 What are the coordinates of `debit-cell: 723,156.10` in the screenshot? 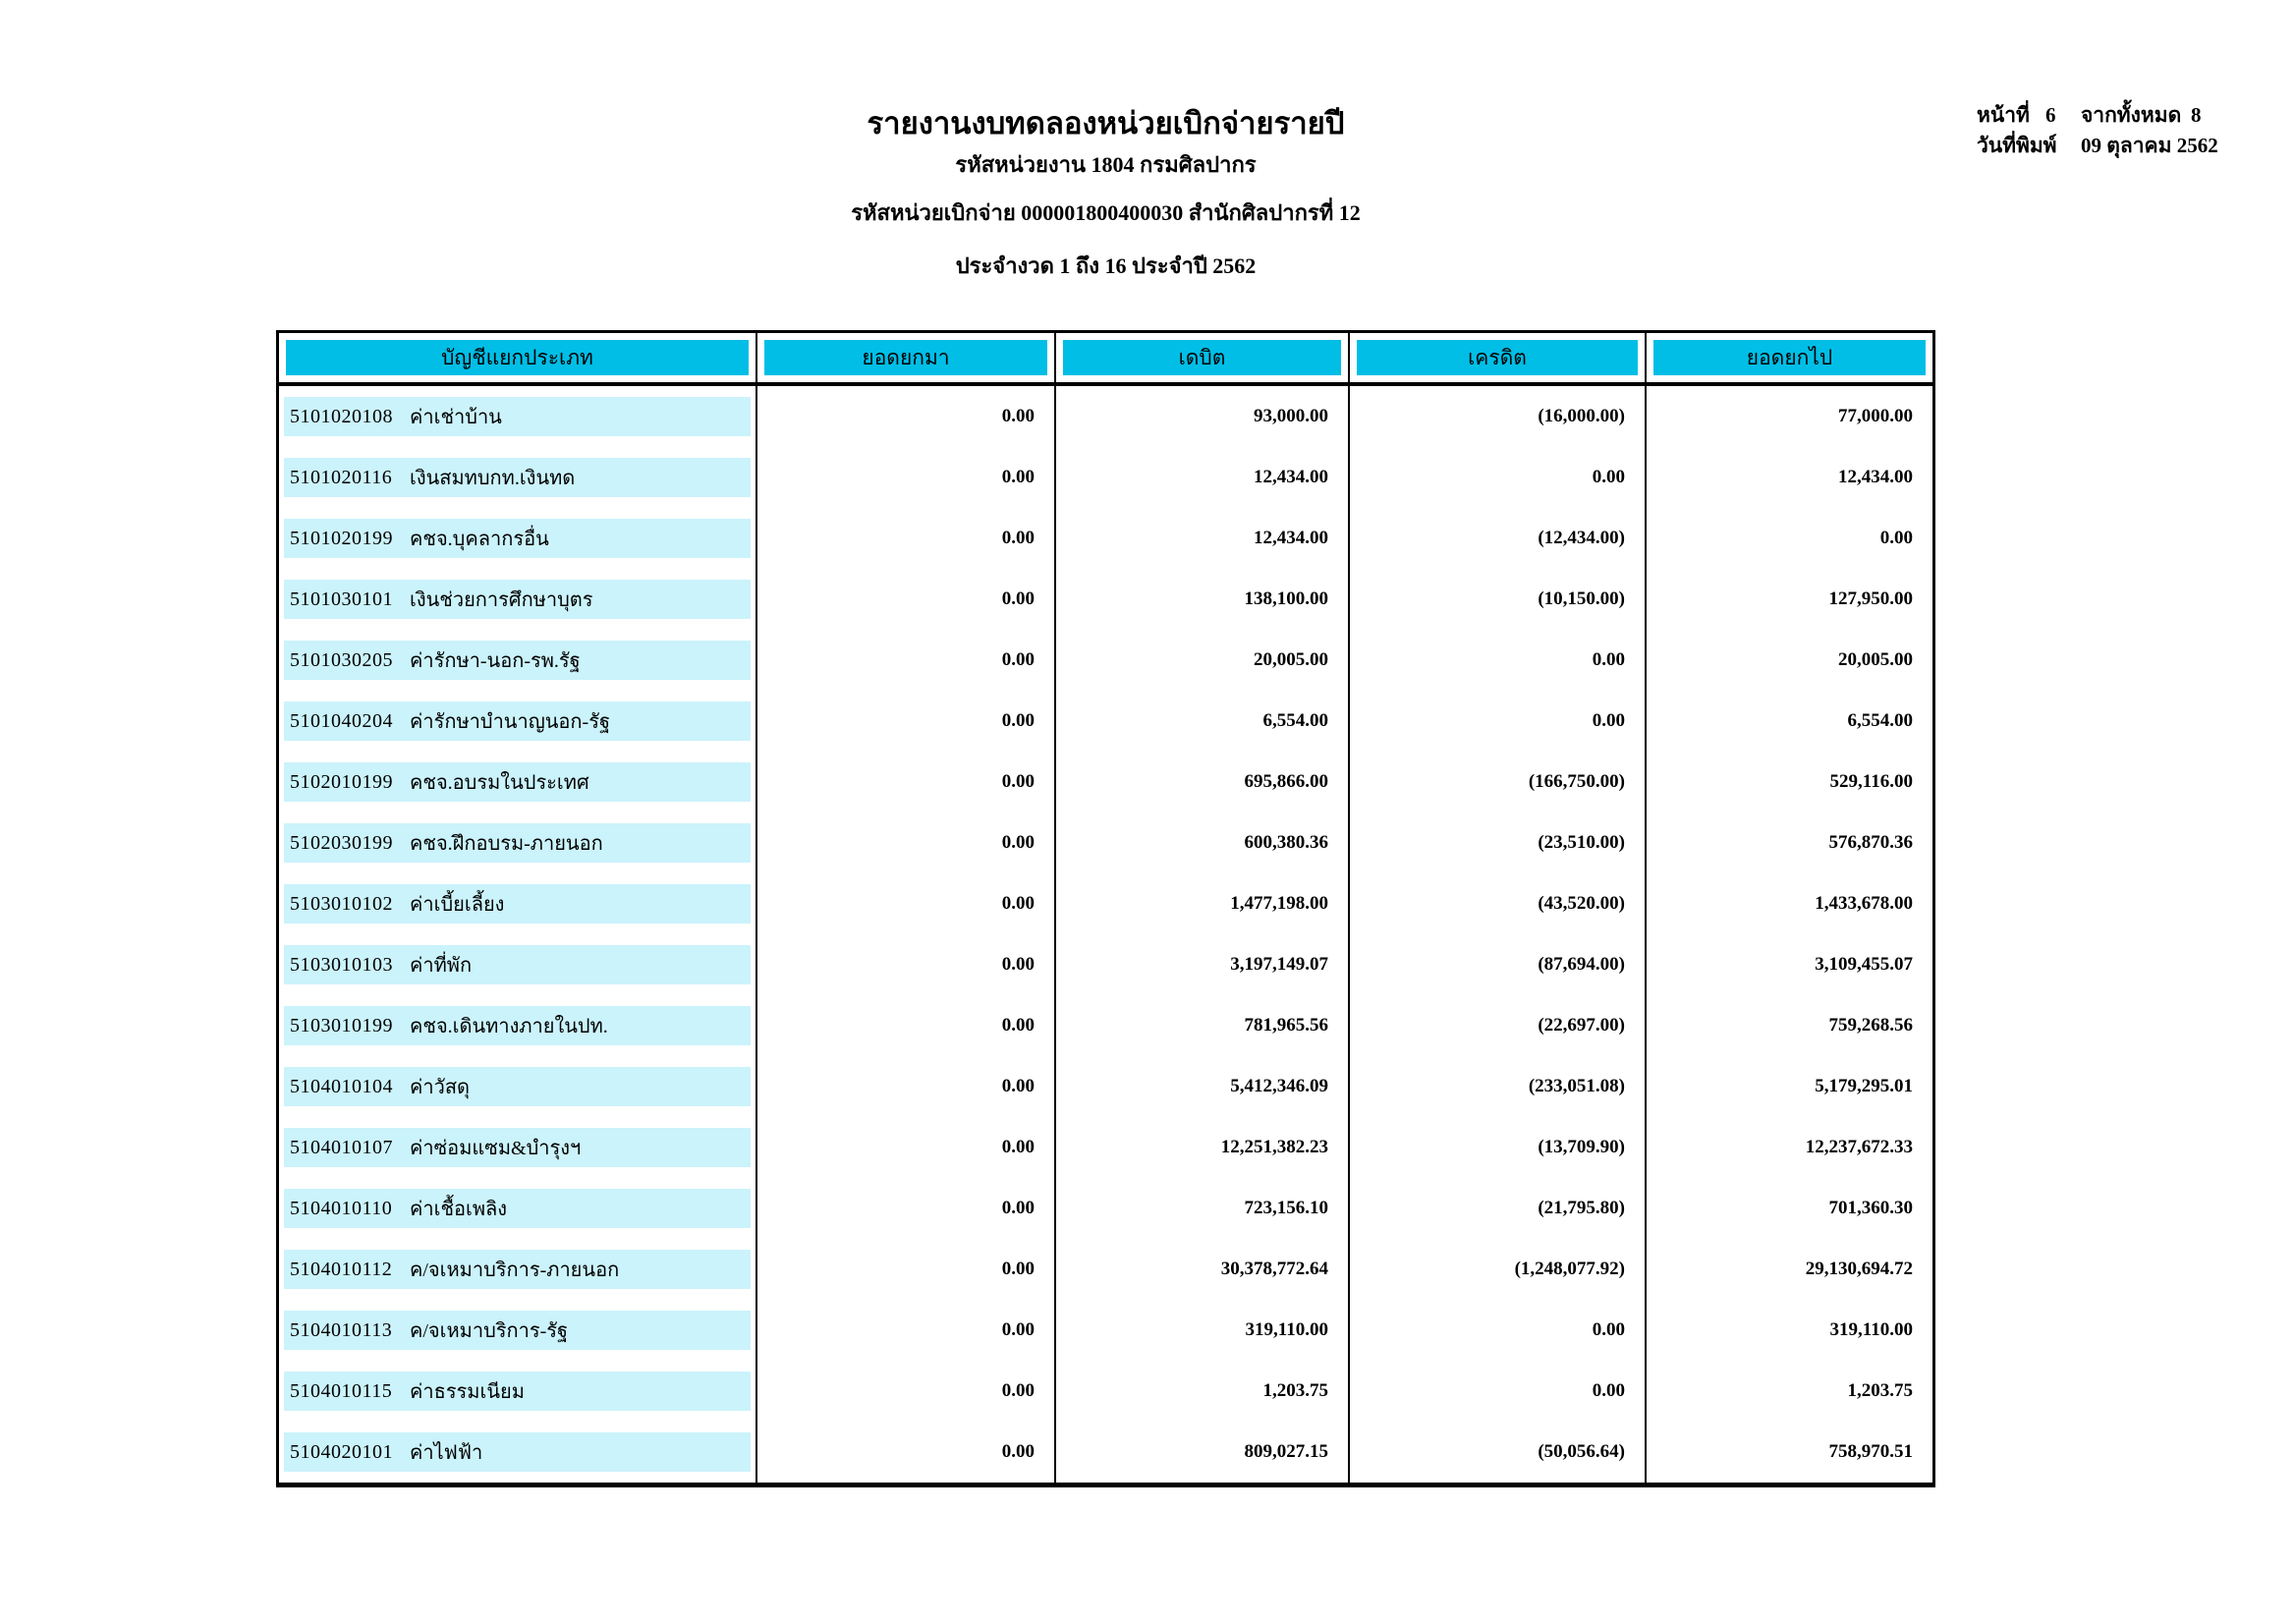 It's located at (1203, 1208).